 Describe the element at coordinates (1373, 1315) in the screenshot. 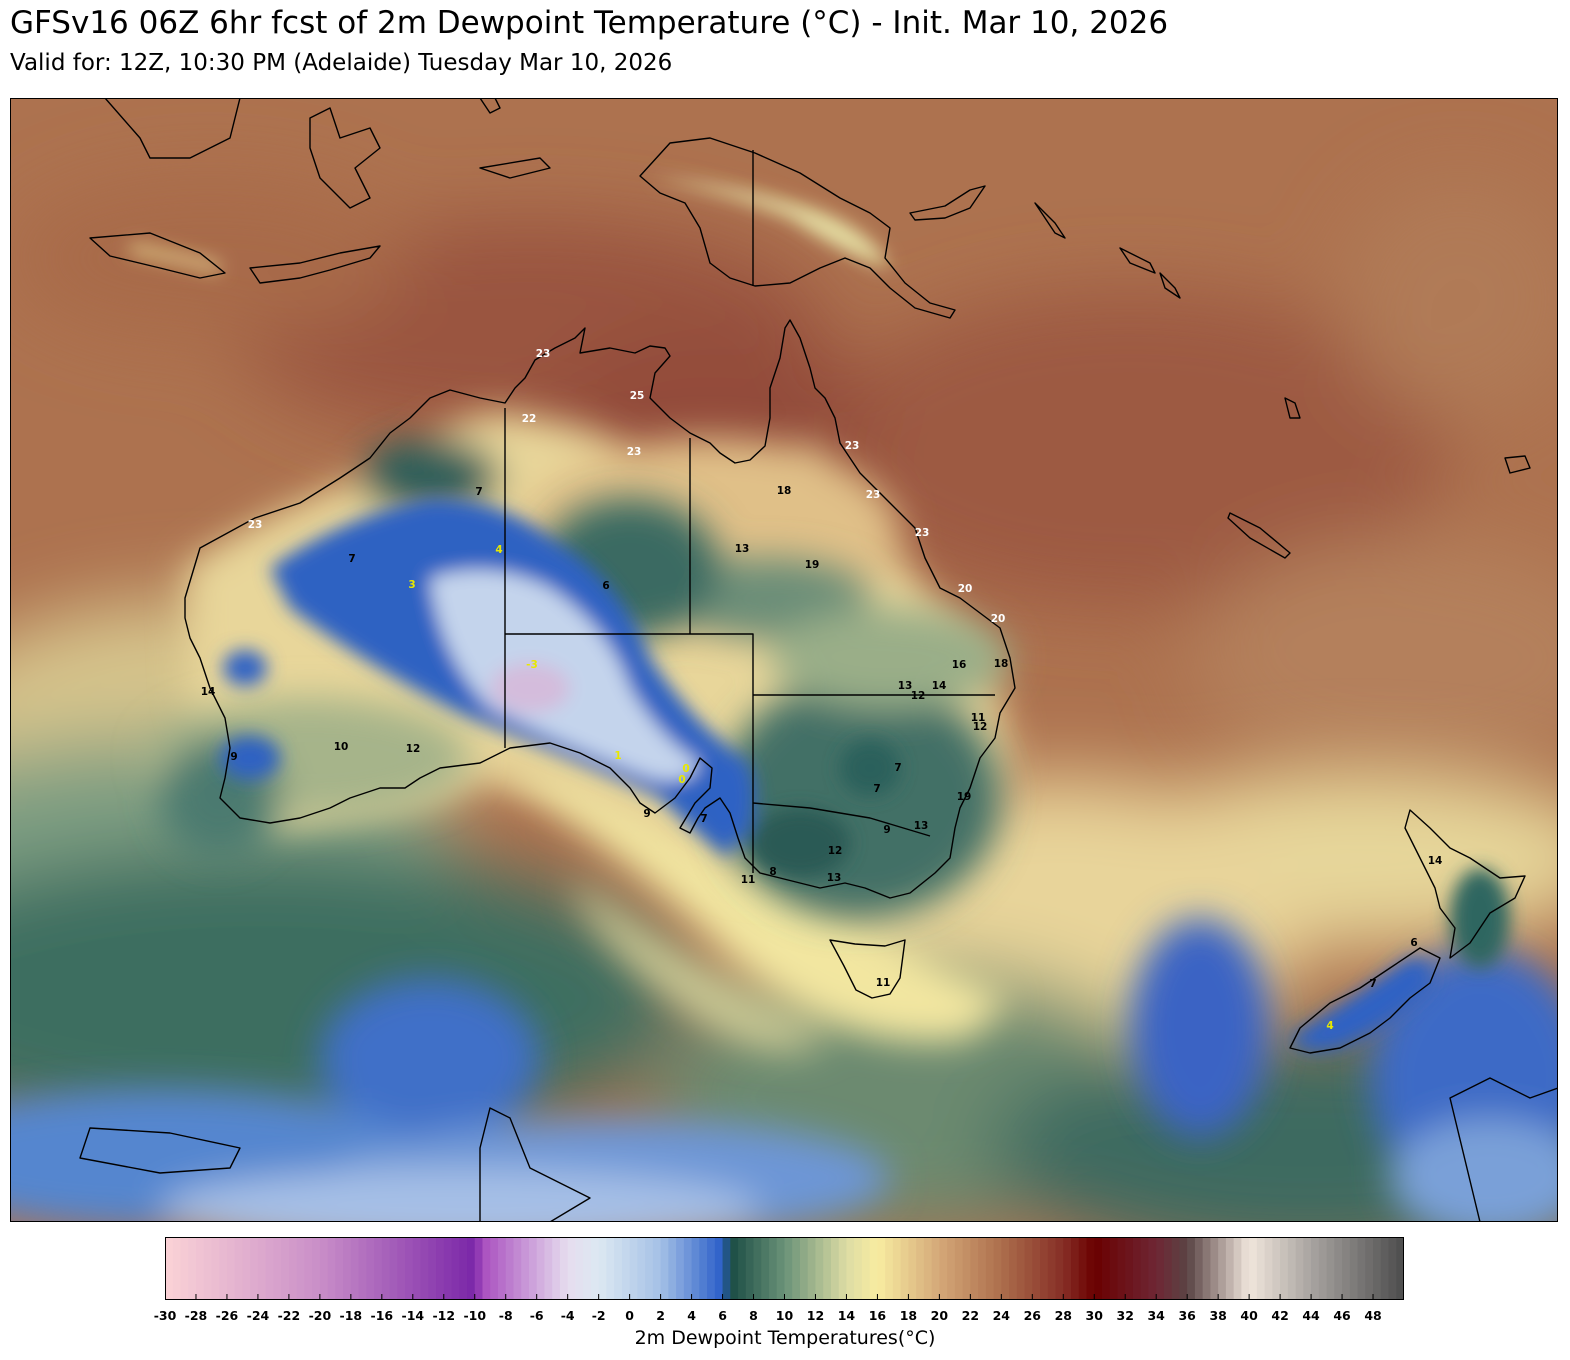

I see `colorbar-tick-label: 48` at that location.